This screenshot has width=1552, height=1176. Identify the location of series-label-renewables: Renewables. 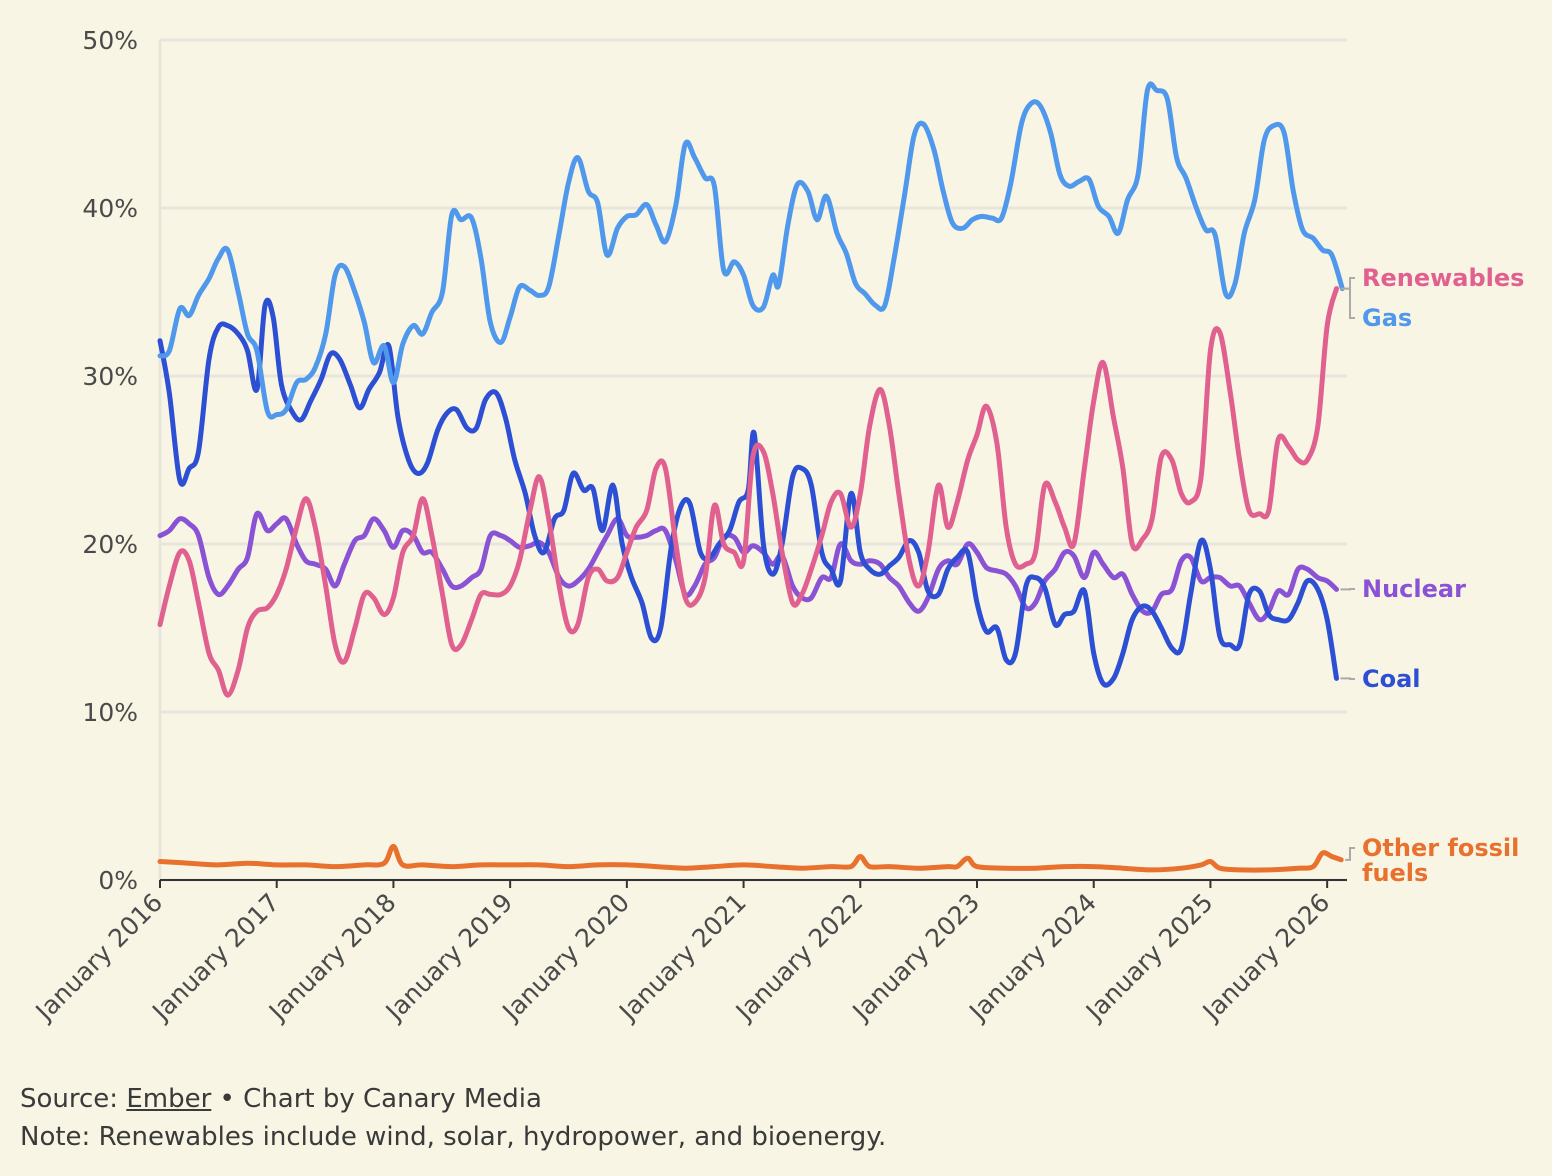
(1443, 278).